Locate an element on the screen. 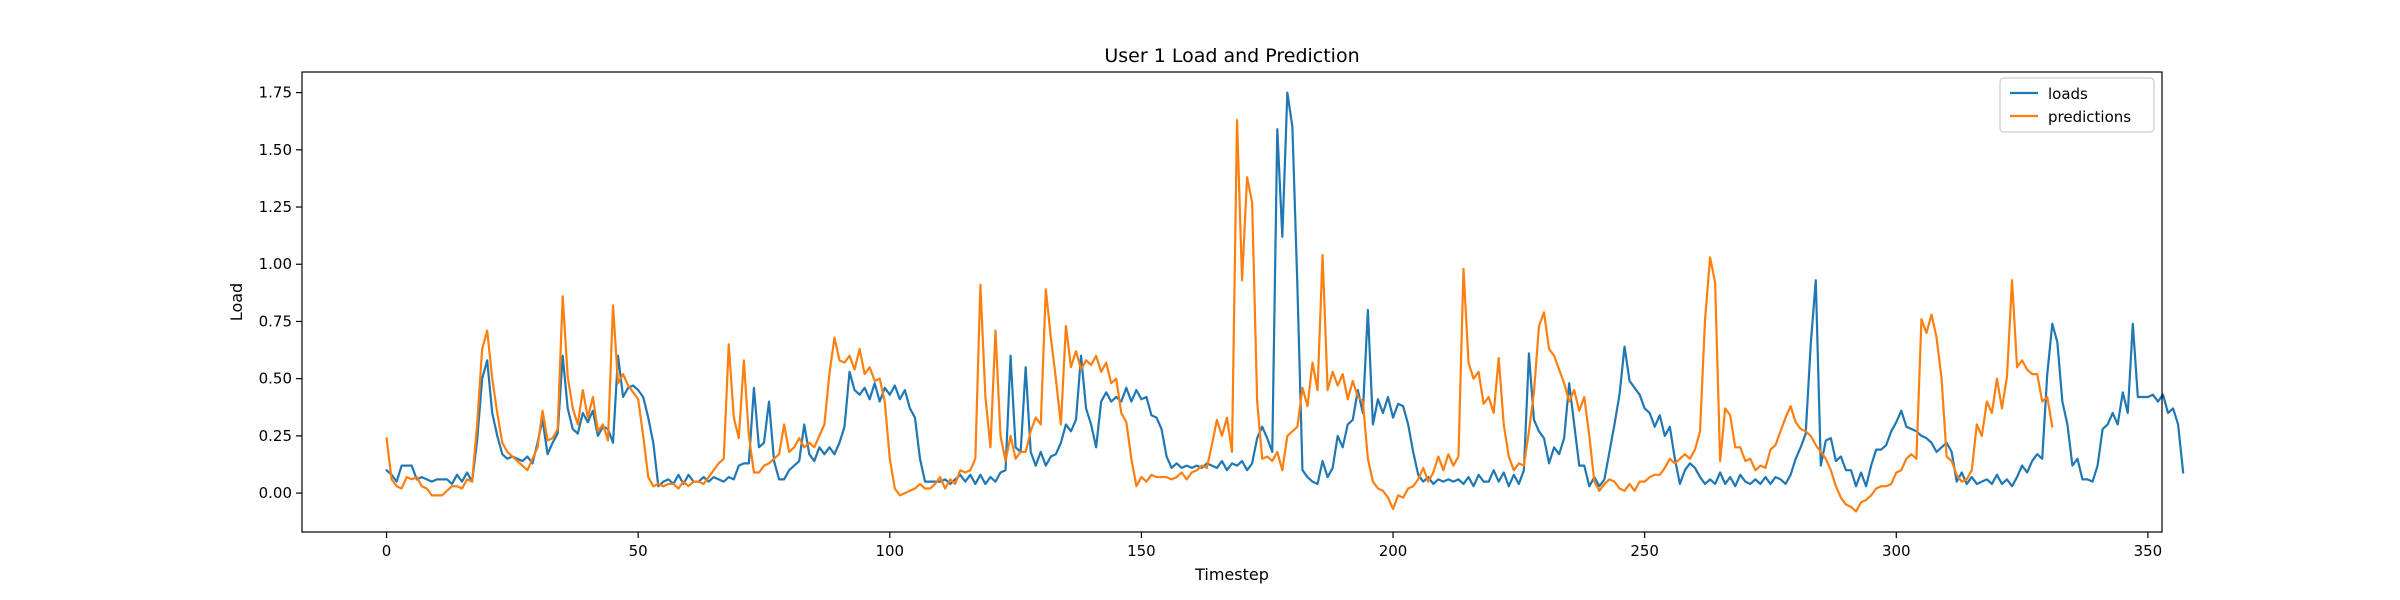 The image size is (2400, 600). x-tick-label: 350 is located at coordinates (2148, 551).